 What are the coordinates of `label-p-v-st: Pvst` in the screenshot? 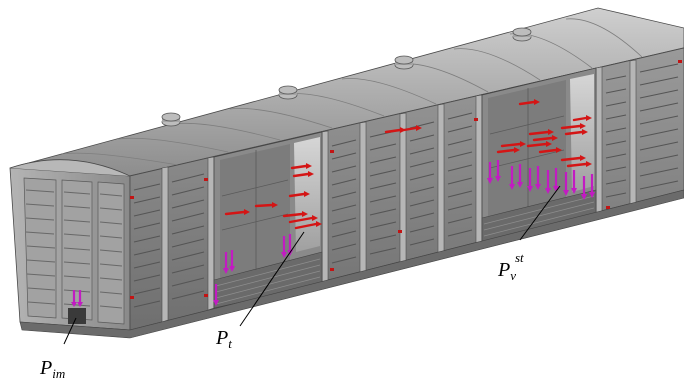 It's located at (510, 266).